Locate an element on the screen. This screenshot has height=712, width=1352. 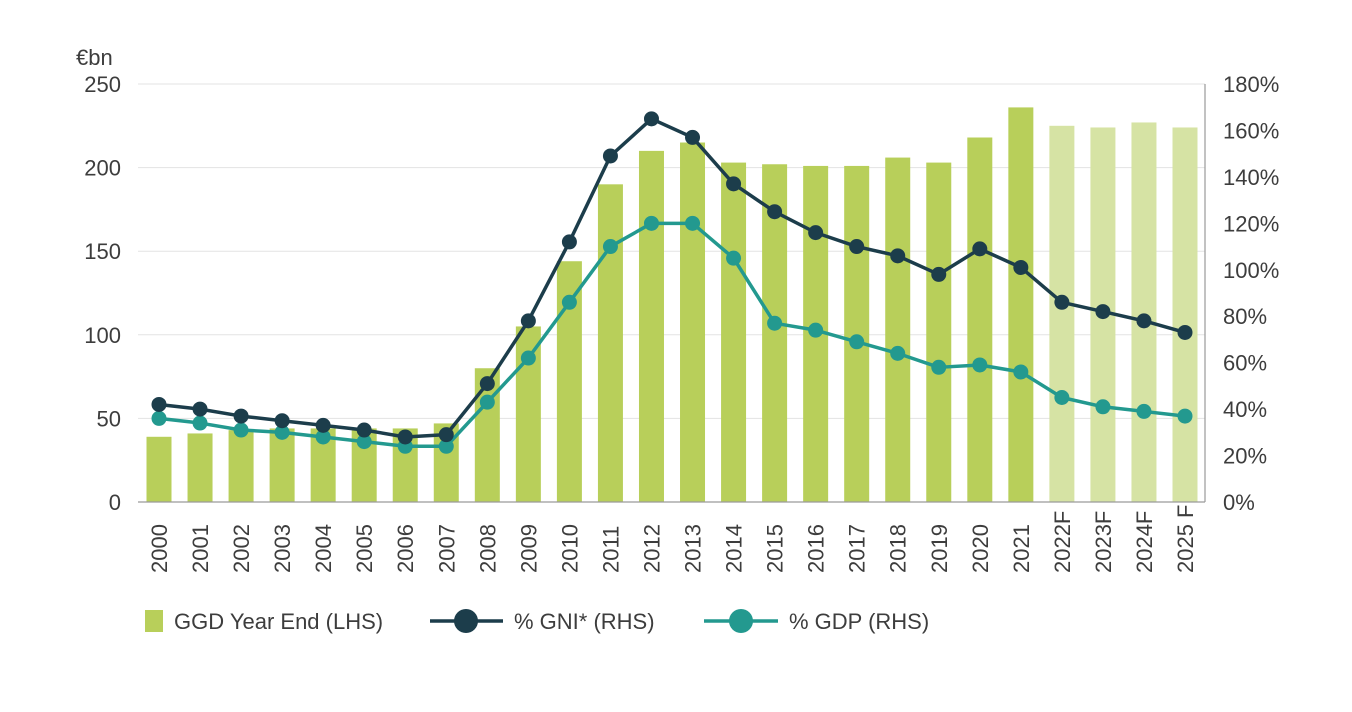
x-axis-tick-label: 2022F is located at coordinates (1062, 542).